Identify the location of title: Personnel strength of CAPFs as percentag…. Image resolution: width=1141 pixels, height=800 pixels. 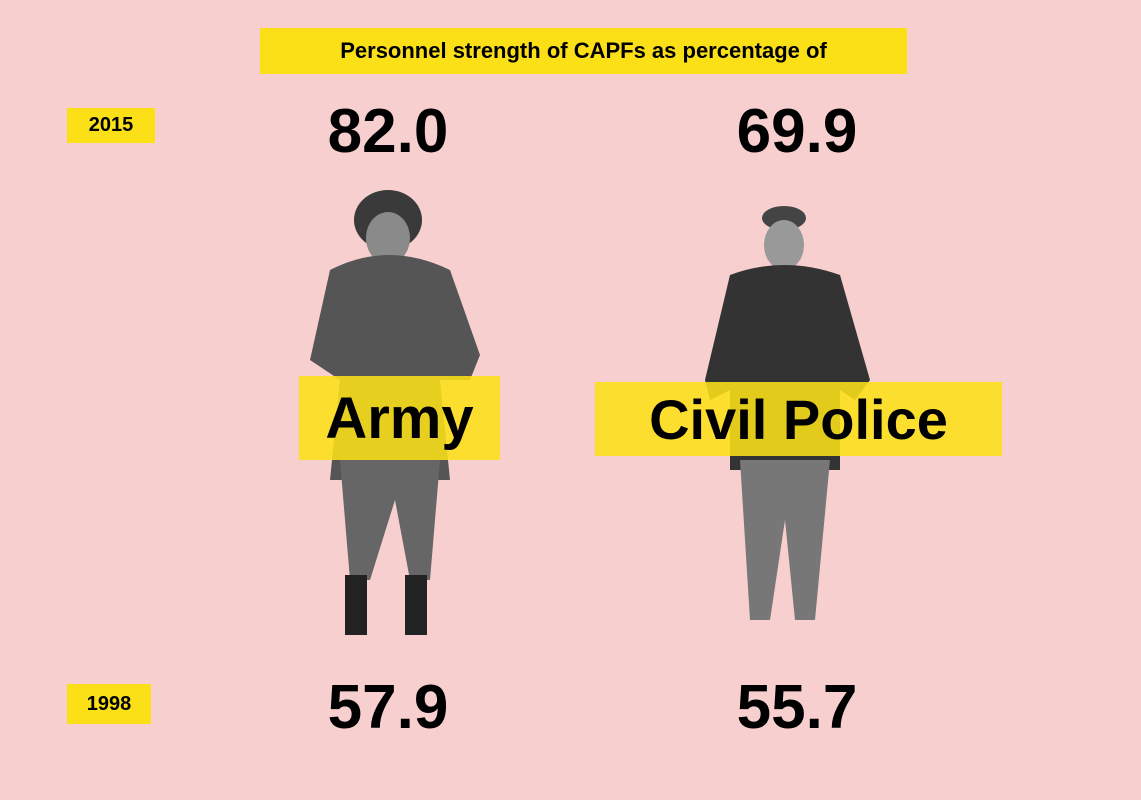
(583, 51).